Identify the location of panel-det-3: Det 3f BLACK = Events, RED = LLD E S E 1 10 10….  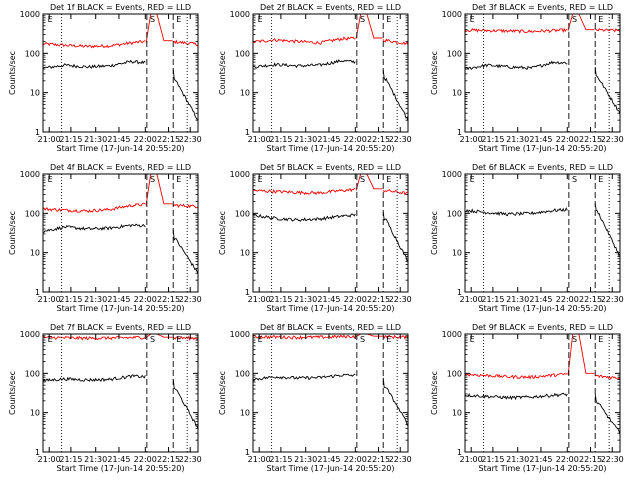
(527, 78).